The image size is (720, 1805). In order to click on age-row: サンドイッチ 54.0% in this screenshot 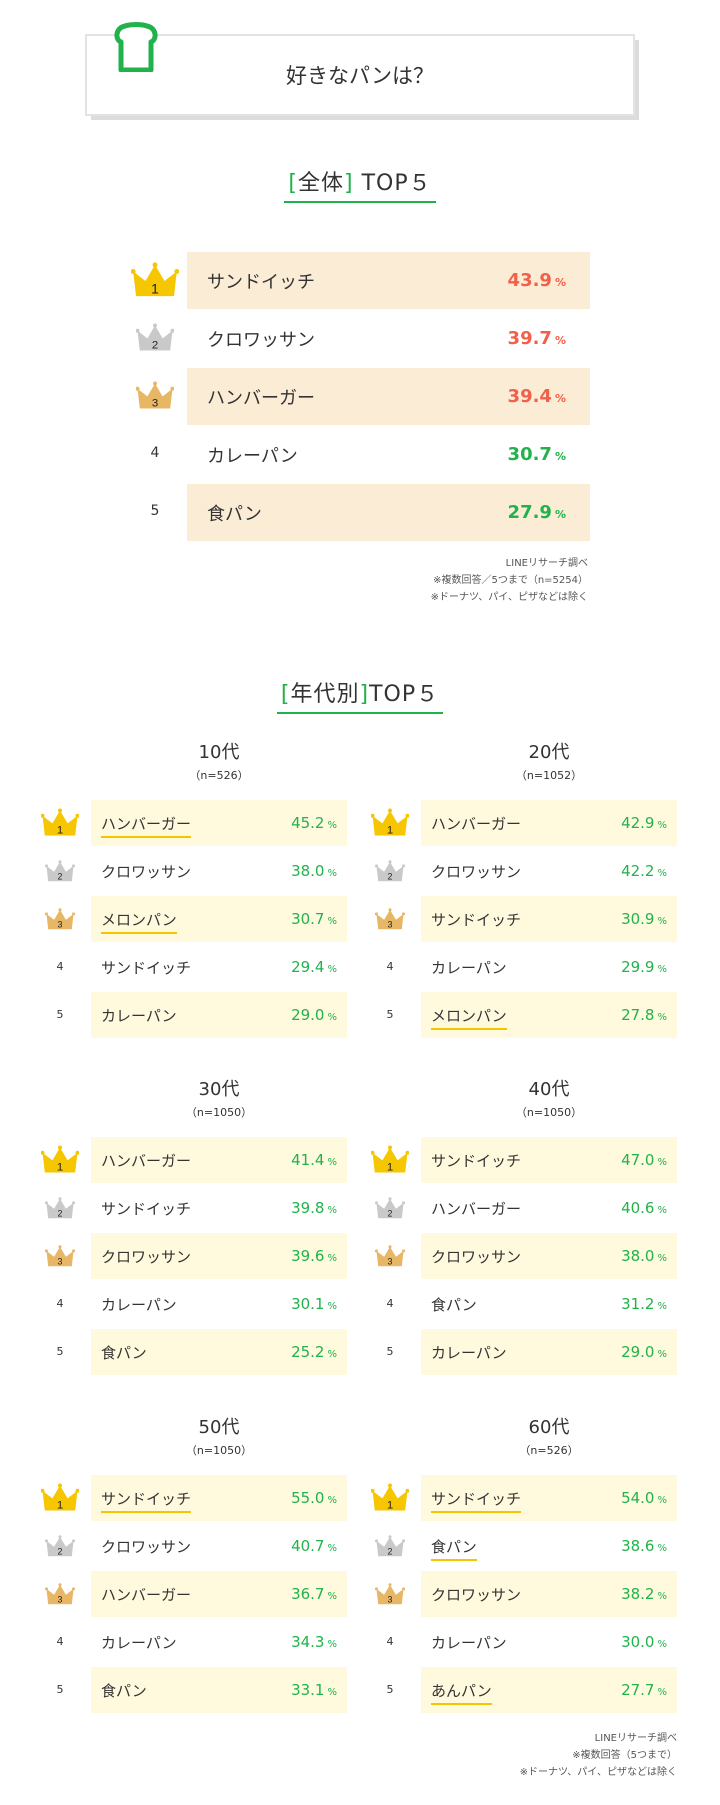, I will do `click(549, 1498)`.